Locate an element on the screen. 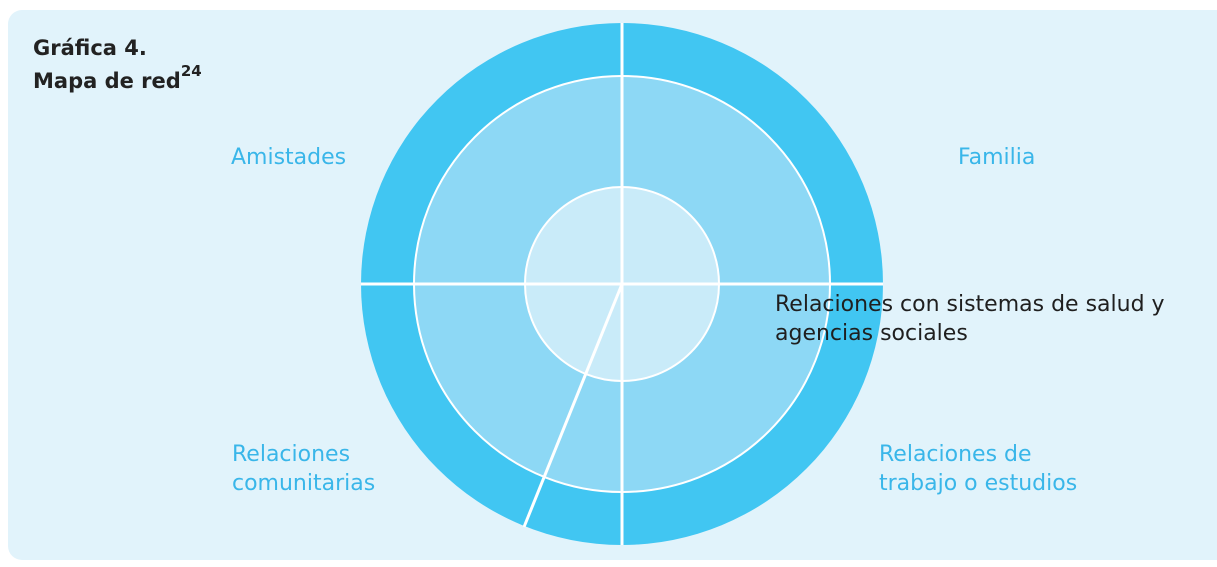 Image resolution: width=1217 pixels, height=567 pixels. label-trabajo: Relaciones de trabajo o estudios is located at coordinates (978, 469).